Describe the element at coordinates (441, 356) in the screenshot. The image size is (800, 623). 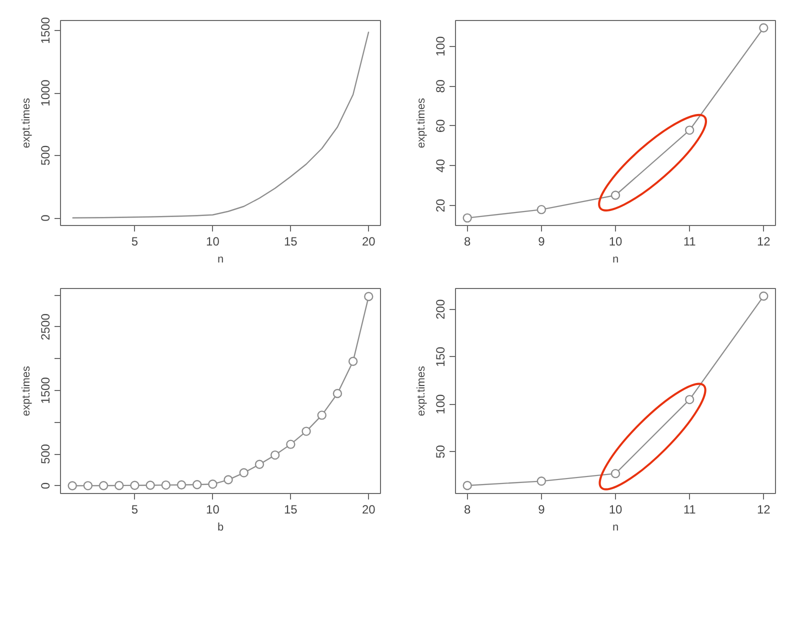
I see `y-tick-label: 150` at that location.